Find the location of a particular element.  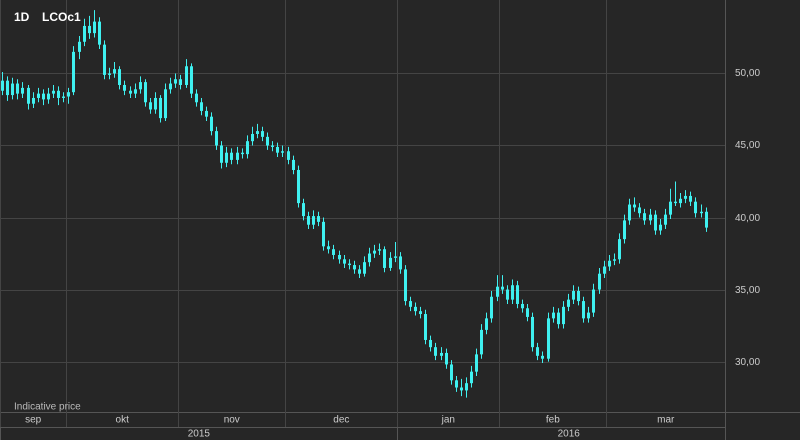

note: Indicative price is located at coordinates (47, 407).